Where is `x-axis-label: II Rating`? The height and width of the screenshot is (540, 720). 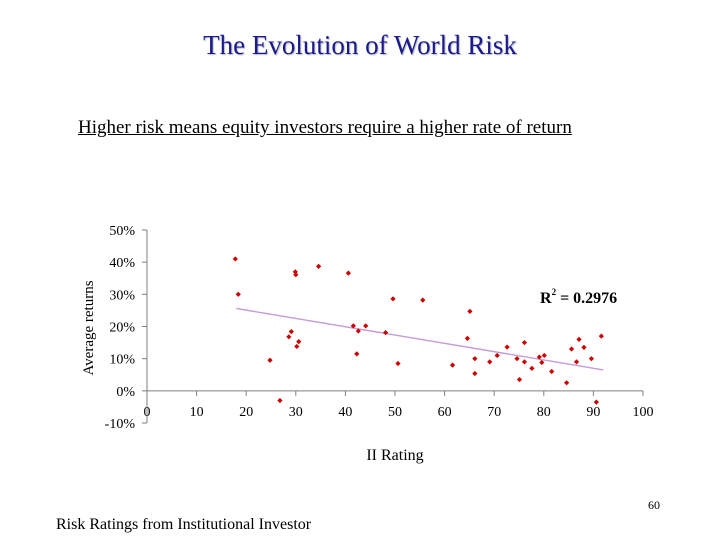 x-axis-label: II Rating is located at coordinates (394, 455).